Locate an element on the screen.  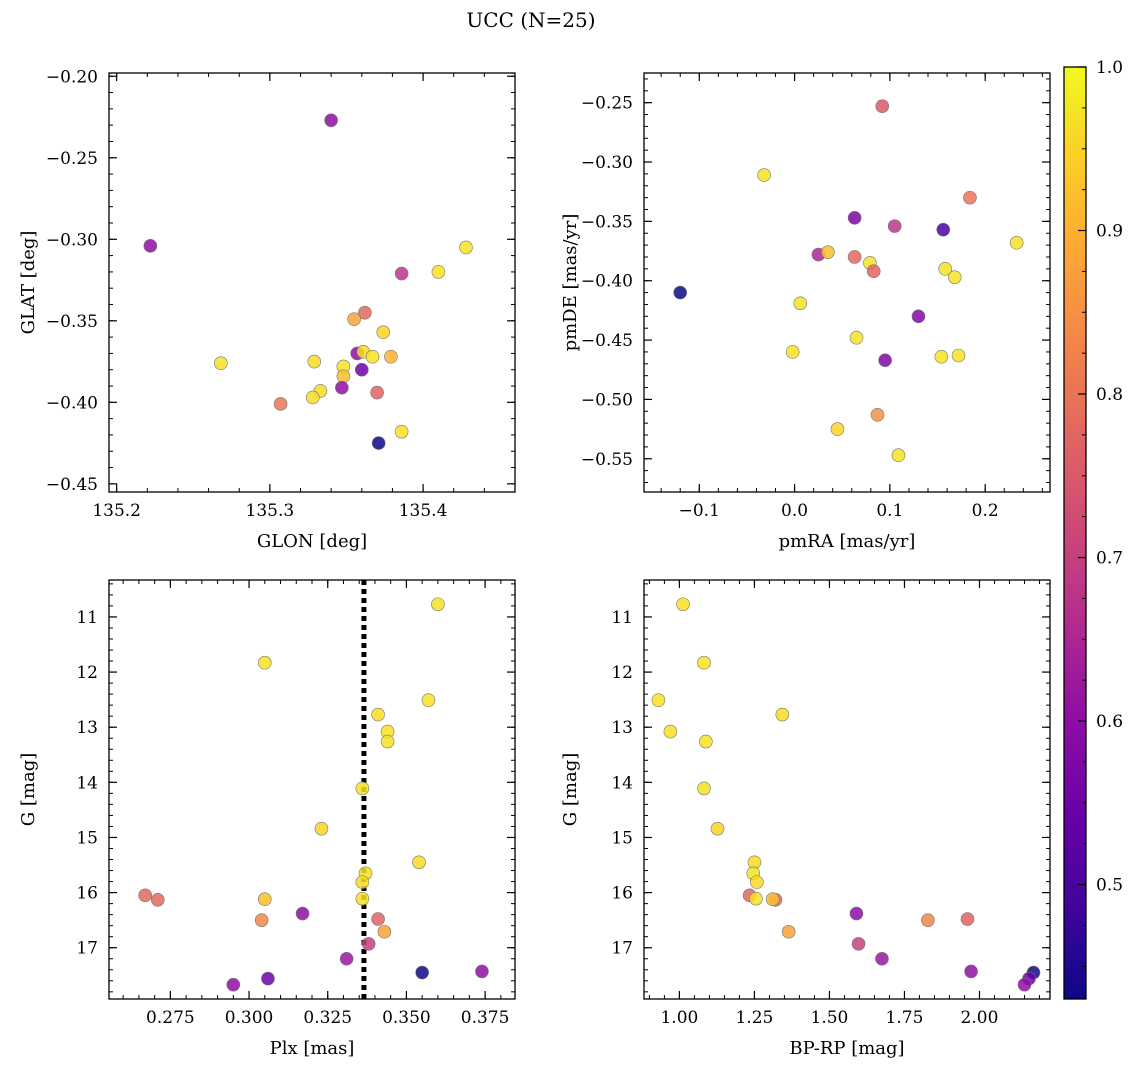
x-tick-label: 1.75 is located at coordinates (905, 1018).